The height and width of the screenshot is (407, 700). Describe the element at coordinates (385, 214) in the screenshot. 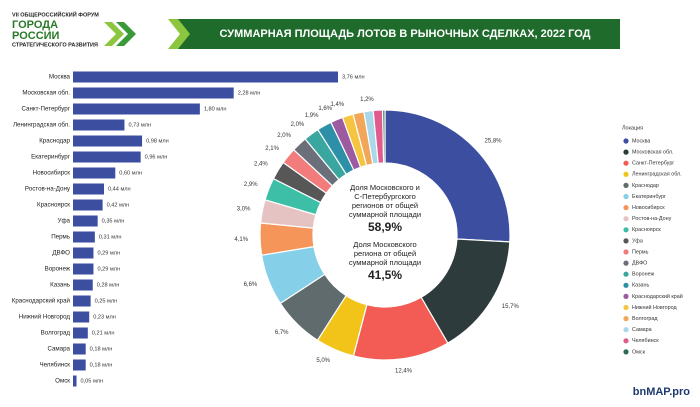

I see `center-text: суммарной площади` at that location.